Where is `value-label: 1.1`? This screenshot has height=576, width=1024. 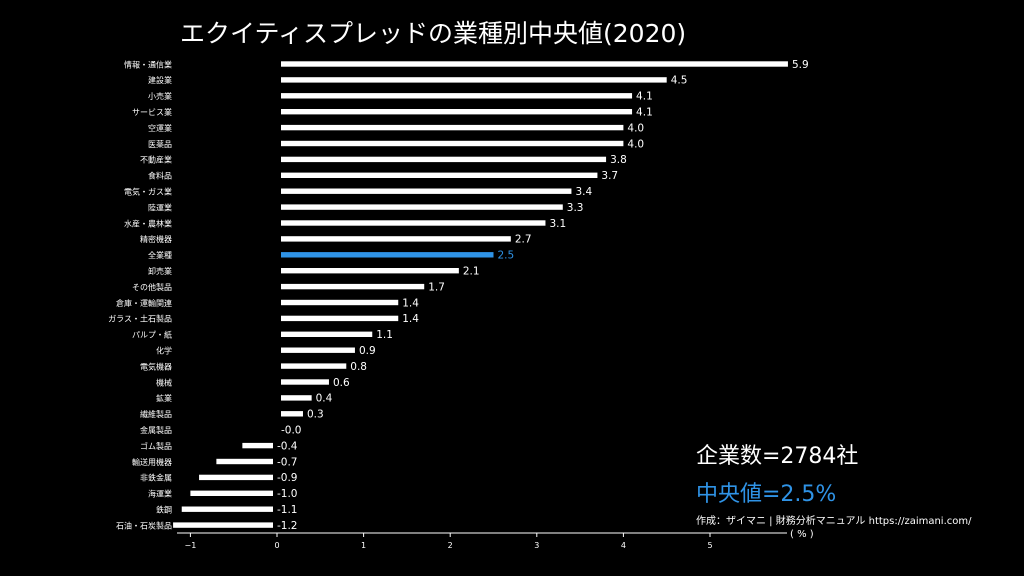
value-label: 1.1 is located at coordinates (384, 335).